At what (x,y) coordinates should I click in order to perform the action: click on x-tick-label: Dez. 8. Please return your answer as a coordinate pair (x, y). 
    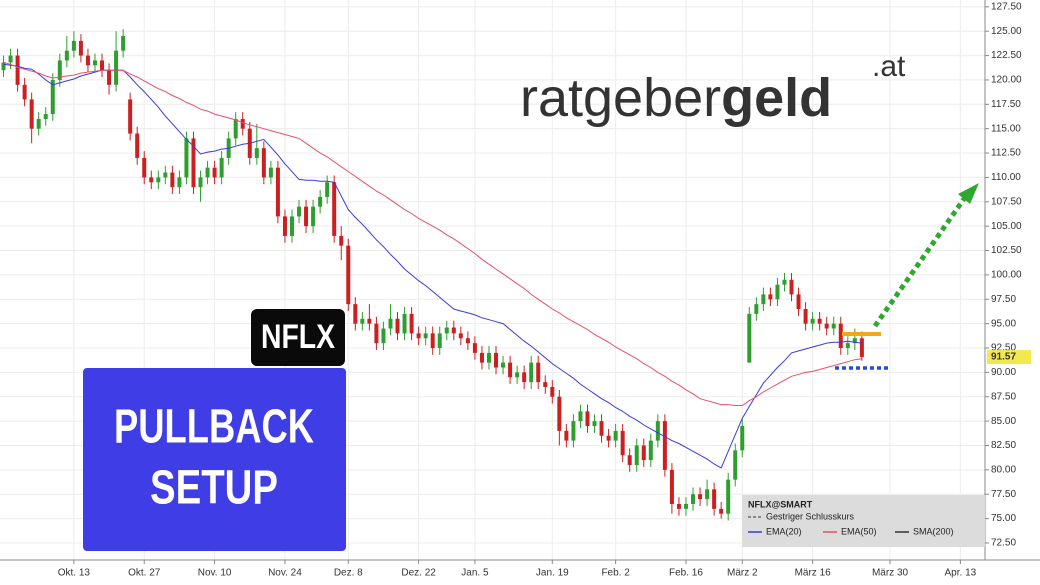
    Looking at the image, I should click on (348, 573).